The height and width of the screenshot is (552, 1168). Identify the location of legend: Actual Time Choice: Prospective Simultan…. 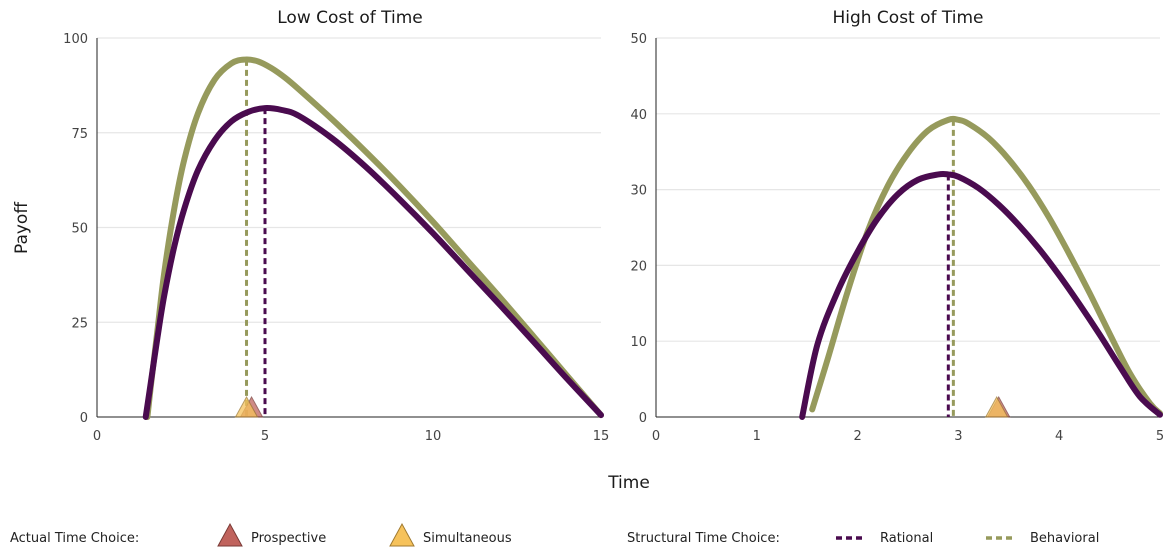
(554, 534).